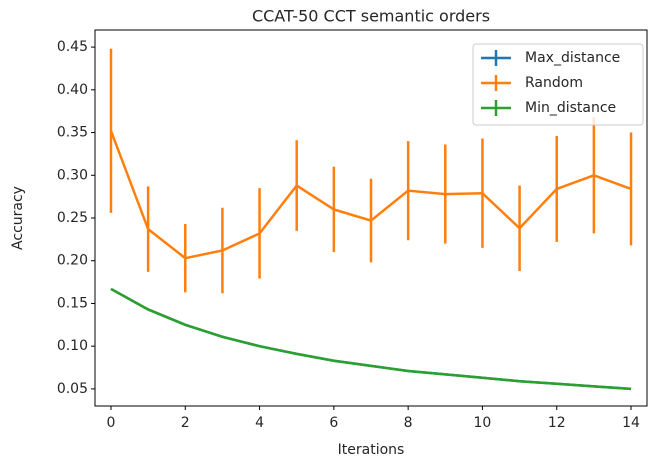 The height and width of the screenshot is (463, 655). Describe the element at coordinates (72, 133) in the screenshot. I see `y-tick-label: 0.35` at that location.